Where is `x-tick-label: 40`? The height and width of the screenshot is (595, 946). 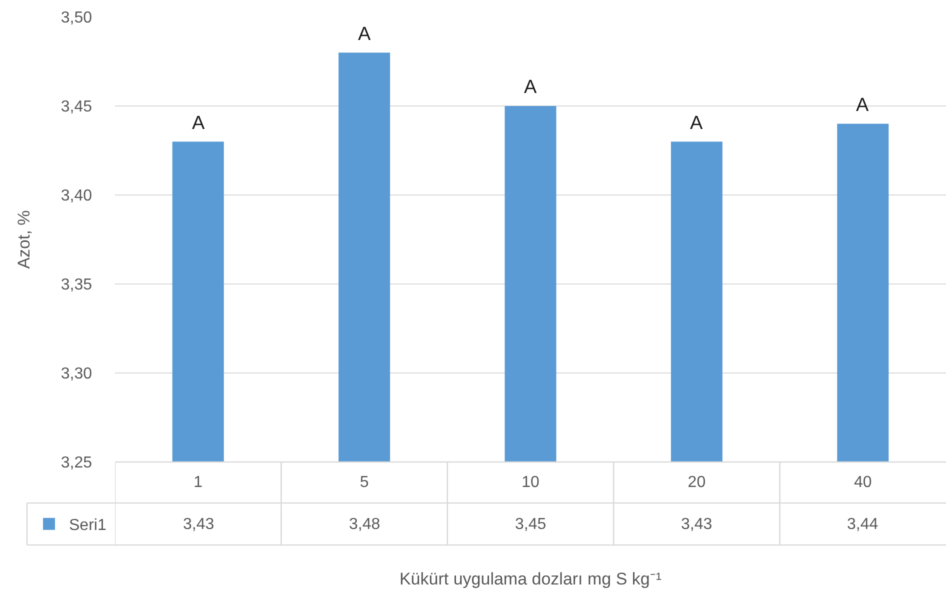 x-tick-label: 40 is located at coordinates (863, 482).